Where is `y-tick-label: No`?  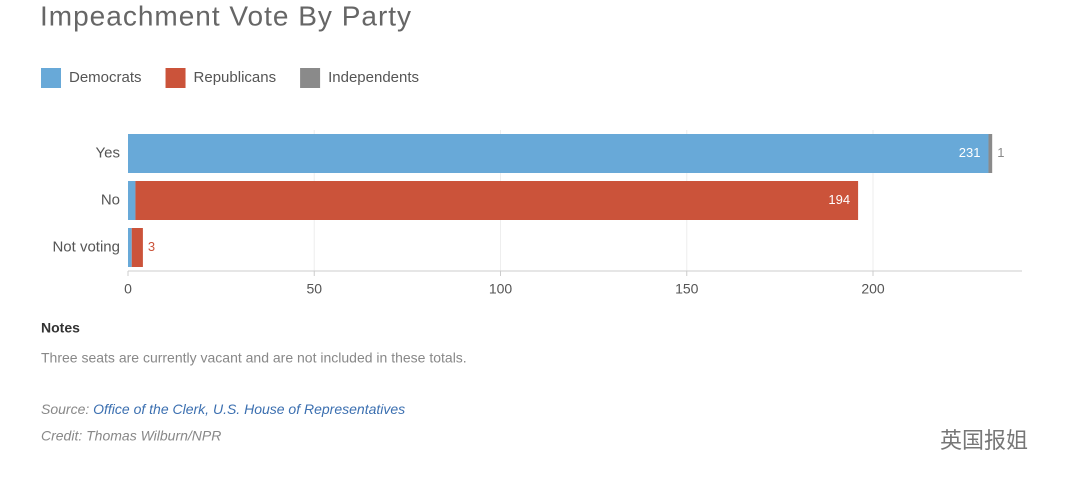
y-tick-label: No is located at coordinates (110, 199).